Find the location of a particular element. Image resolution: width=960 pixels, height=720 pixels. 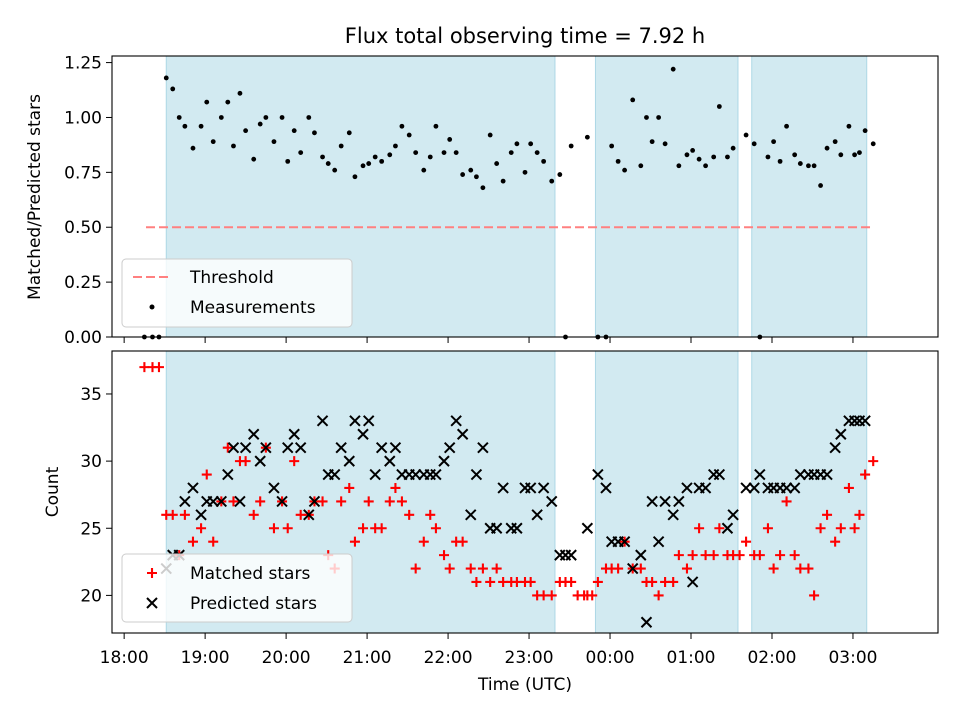

counts-legend: Matched stars Predicted stars is located at coordinates (237, 588).